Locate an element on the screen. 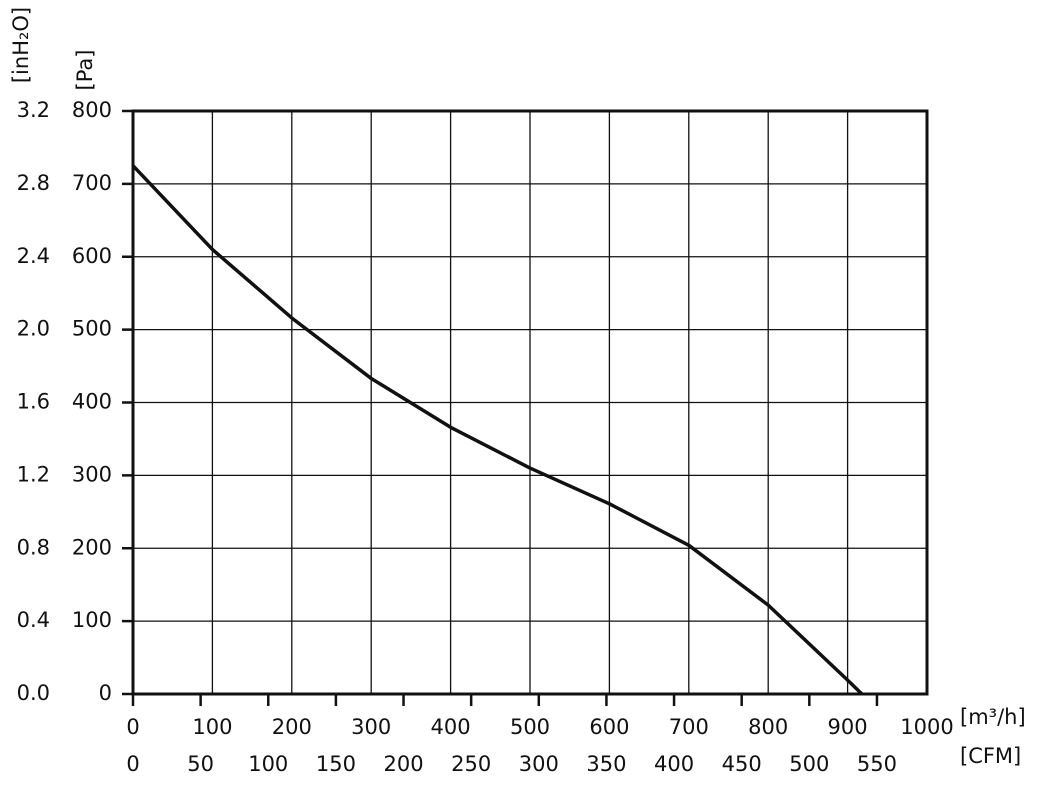 Image resolution: width=1050 pixels, height=788 pixels. x2-tick-label: 150 is located at coordinates (336, 764).